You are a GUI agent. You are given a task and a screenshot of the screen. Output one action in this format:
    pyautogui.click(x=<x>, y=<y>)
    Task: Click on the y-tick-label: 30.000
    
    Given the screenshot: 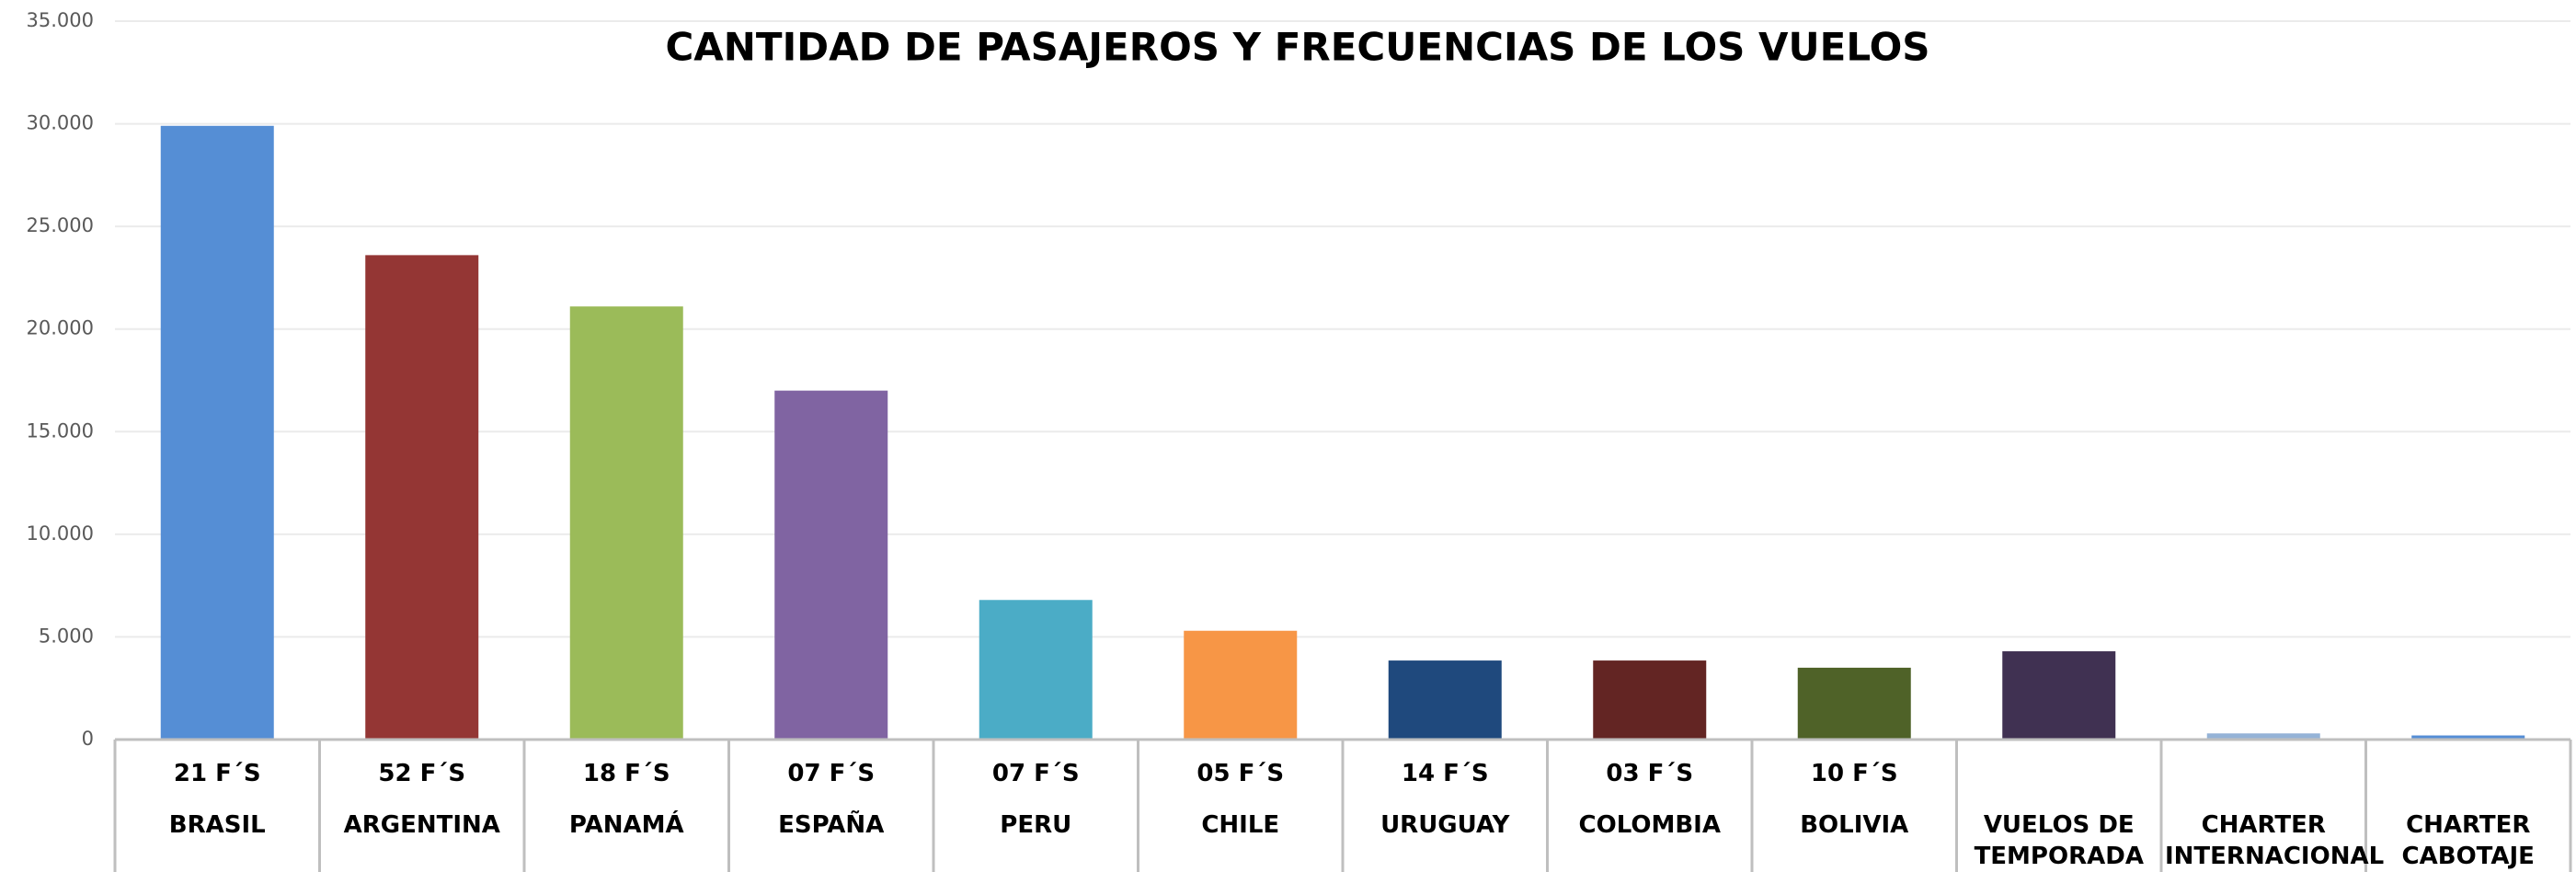 What is the action you would take?
    pyautogui.click(x=61, y=123)
    